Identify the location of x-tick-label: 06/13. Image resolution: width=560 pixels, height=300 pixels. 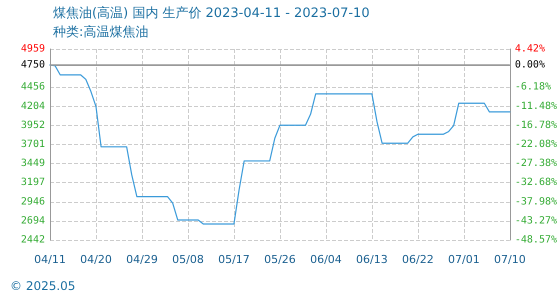
(372, 259).